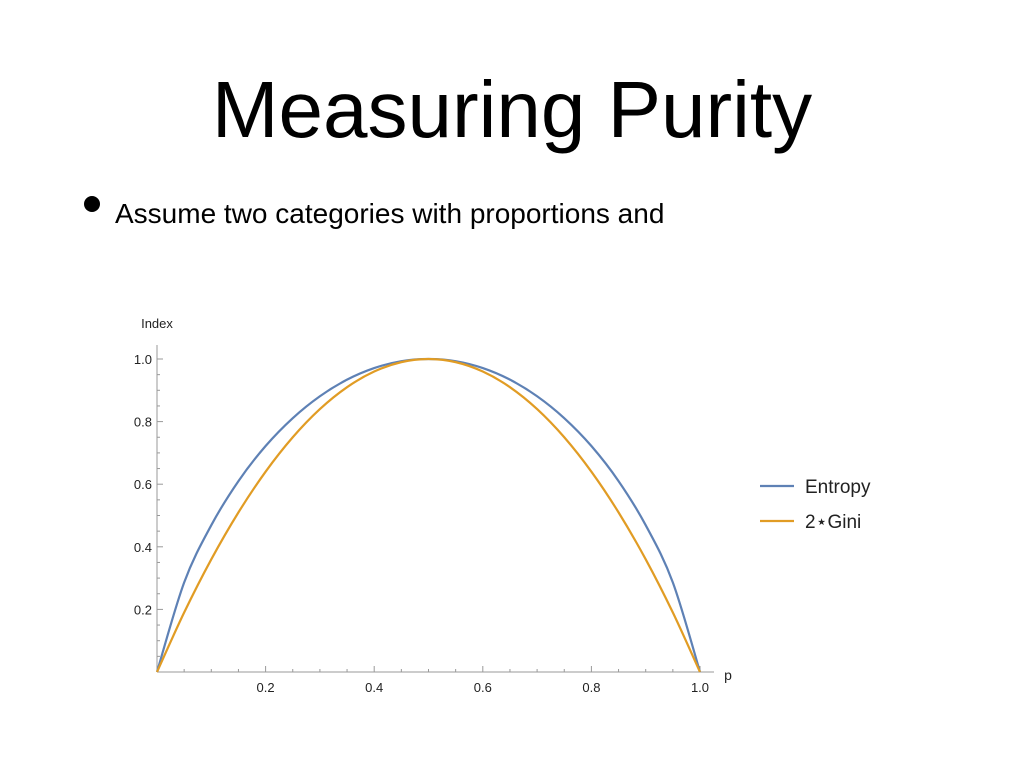 This screenshot has width=1024, height=768. I want to click on x-tick-label: 1.0, so click(700, 687).